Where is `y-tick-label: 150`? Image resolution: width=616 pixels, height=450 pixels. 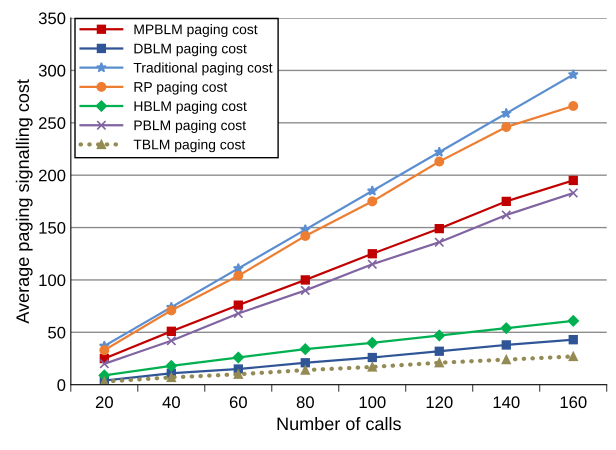 y-tick-label: 150 is located at coordinates (52, 228).